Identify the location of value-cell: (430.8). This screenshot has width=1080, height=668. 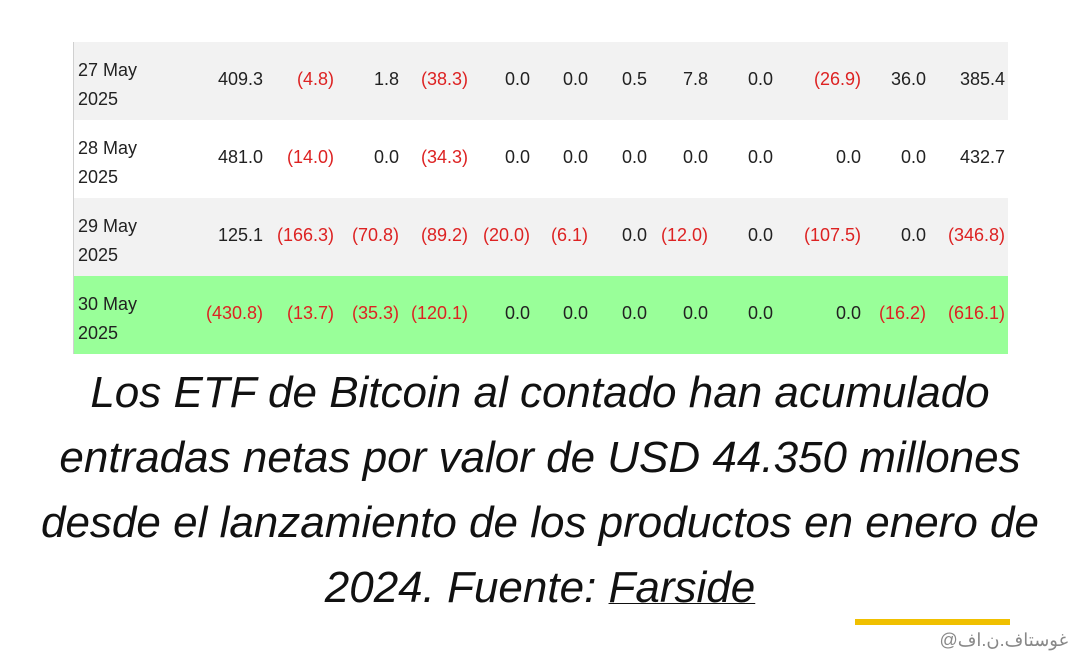
(234, 313).